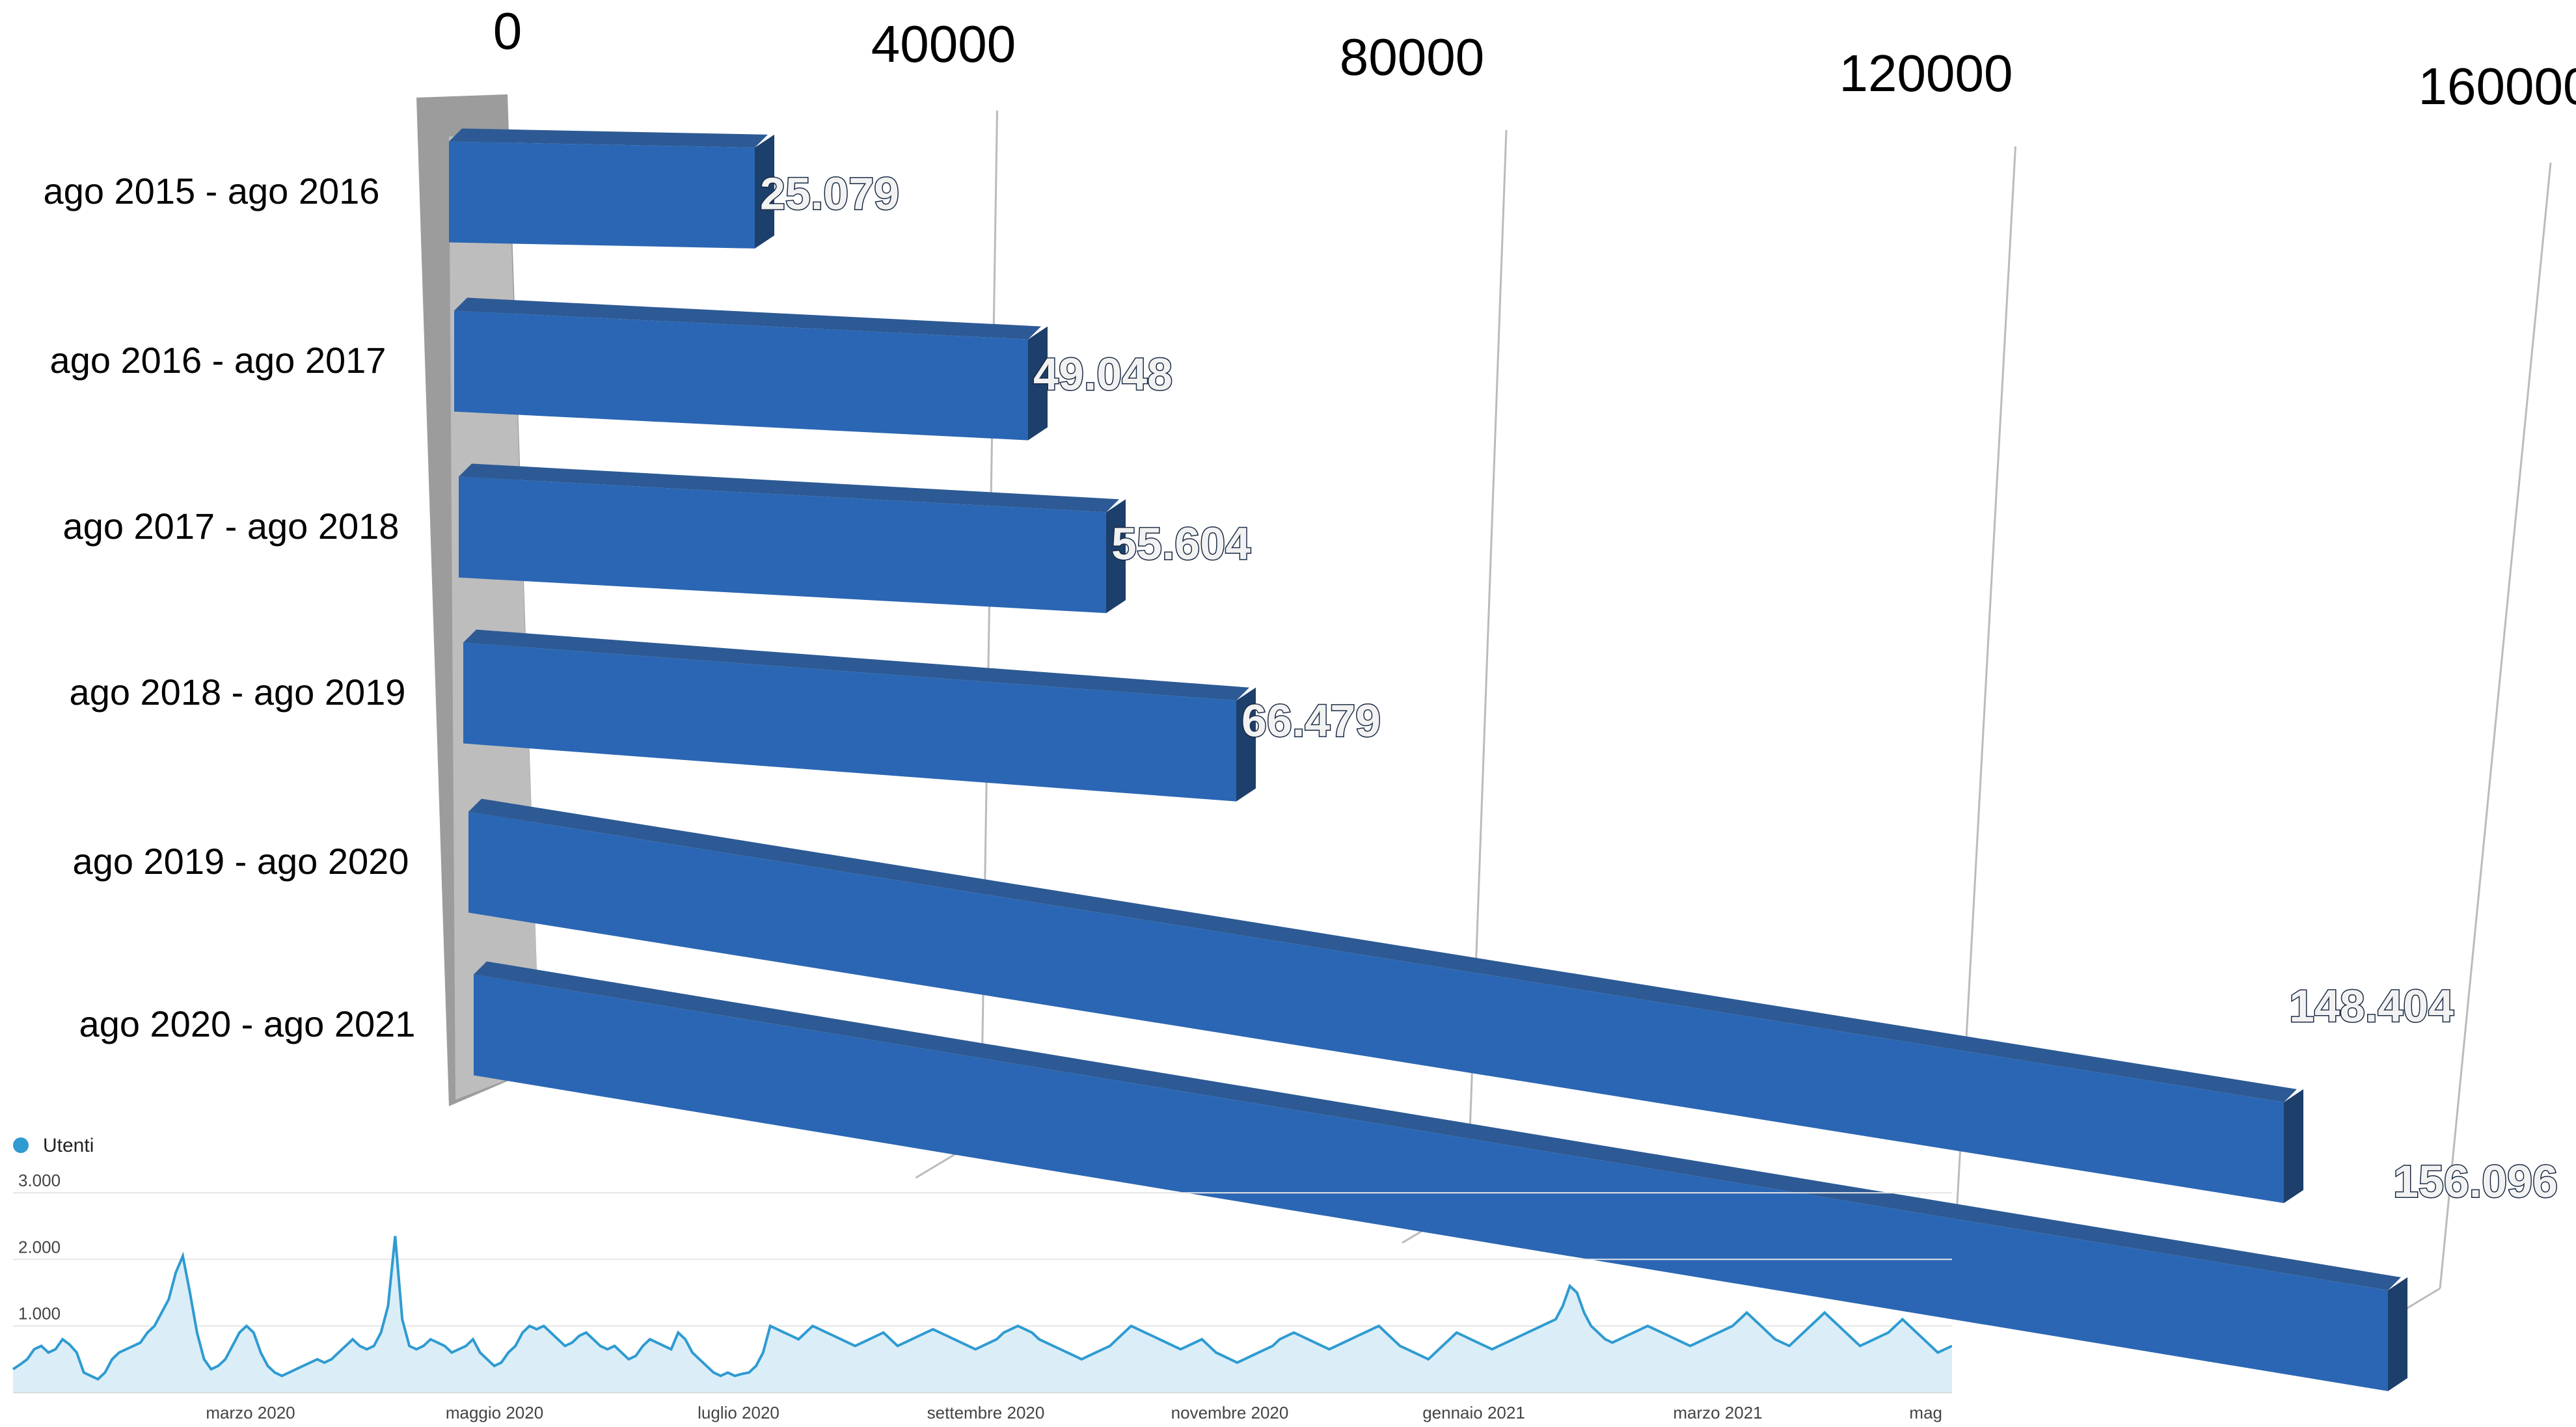  What do you see at coordinates (1534, 58) in the screenshot?
I see `x-axis-tick-labels: 0 40000 80000 120000 160000` at bounding box center [1534, 58].